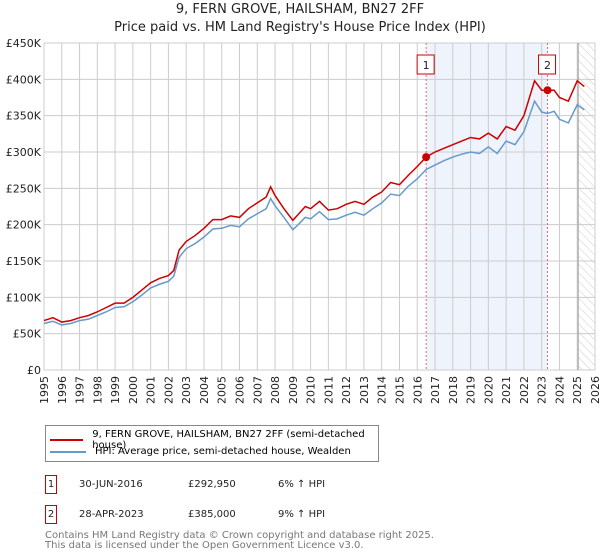 This screenshot has height=560, width=600. Describe the element at coordinates (222, 390) in the screenshot. I see `x-tick-label: 2005` at that location.